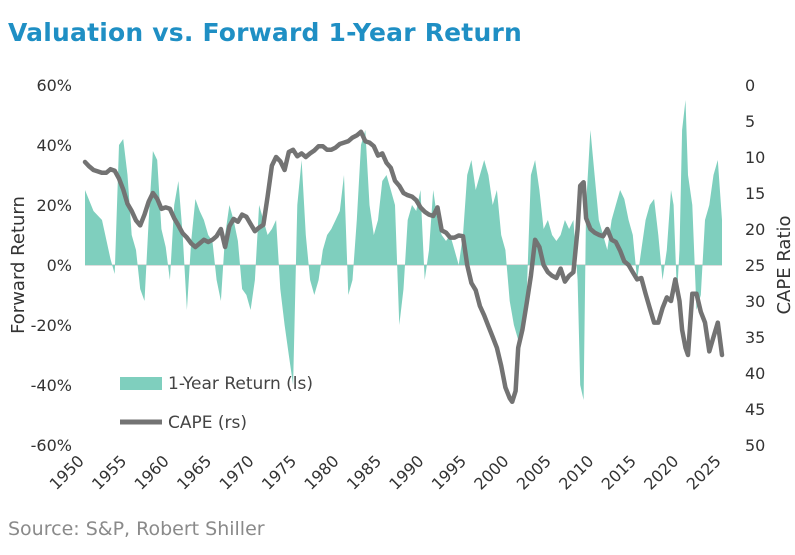 The height and width of the screenshot is (555, 795). Describe the element at coordinates (109, 472) in the screenshot. I see `x-tick-label: 1955` at that location.